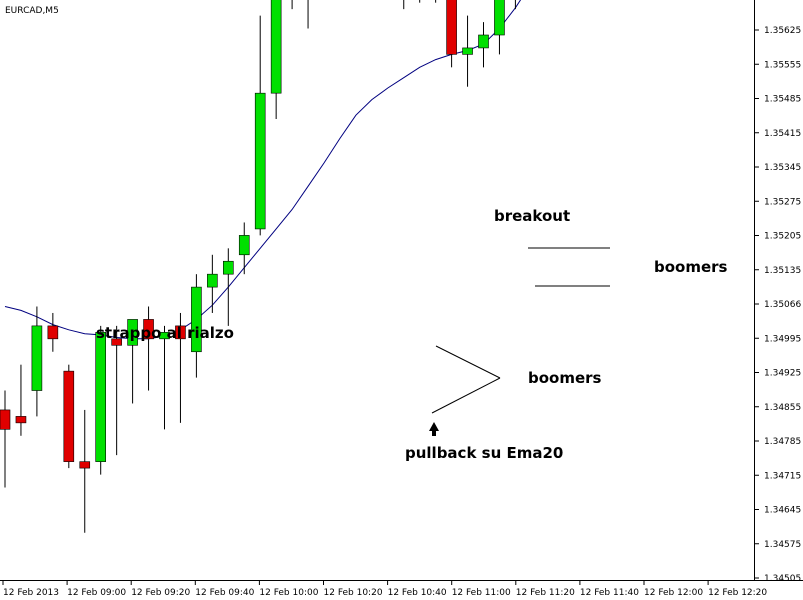 This screenshot has height=600, width=803. What do you see at coordinates (160, 593) in the screenshot?
I see `x-tick-label: 12 Feb 09:20` at bounding box center [160, 593].